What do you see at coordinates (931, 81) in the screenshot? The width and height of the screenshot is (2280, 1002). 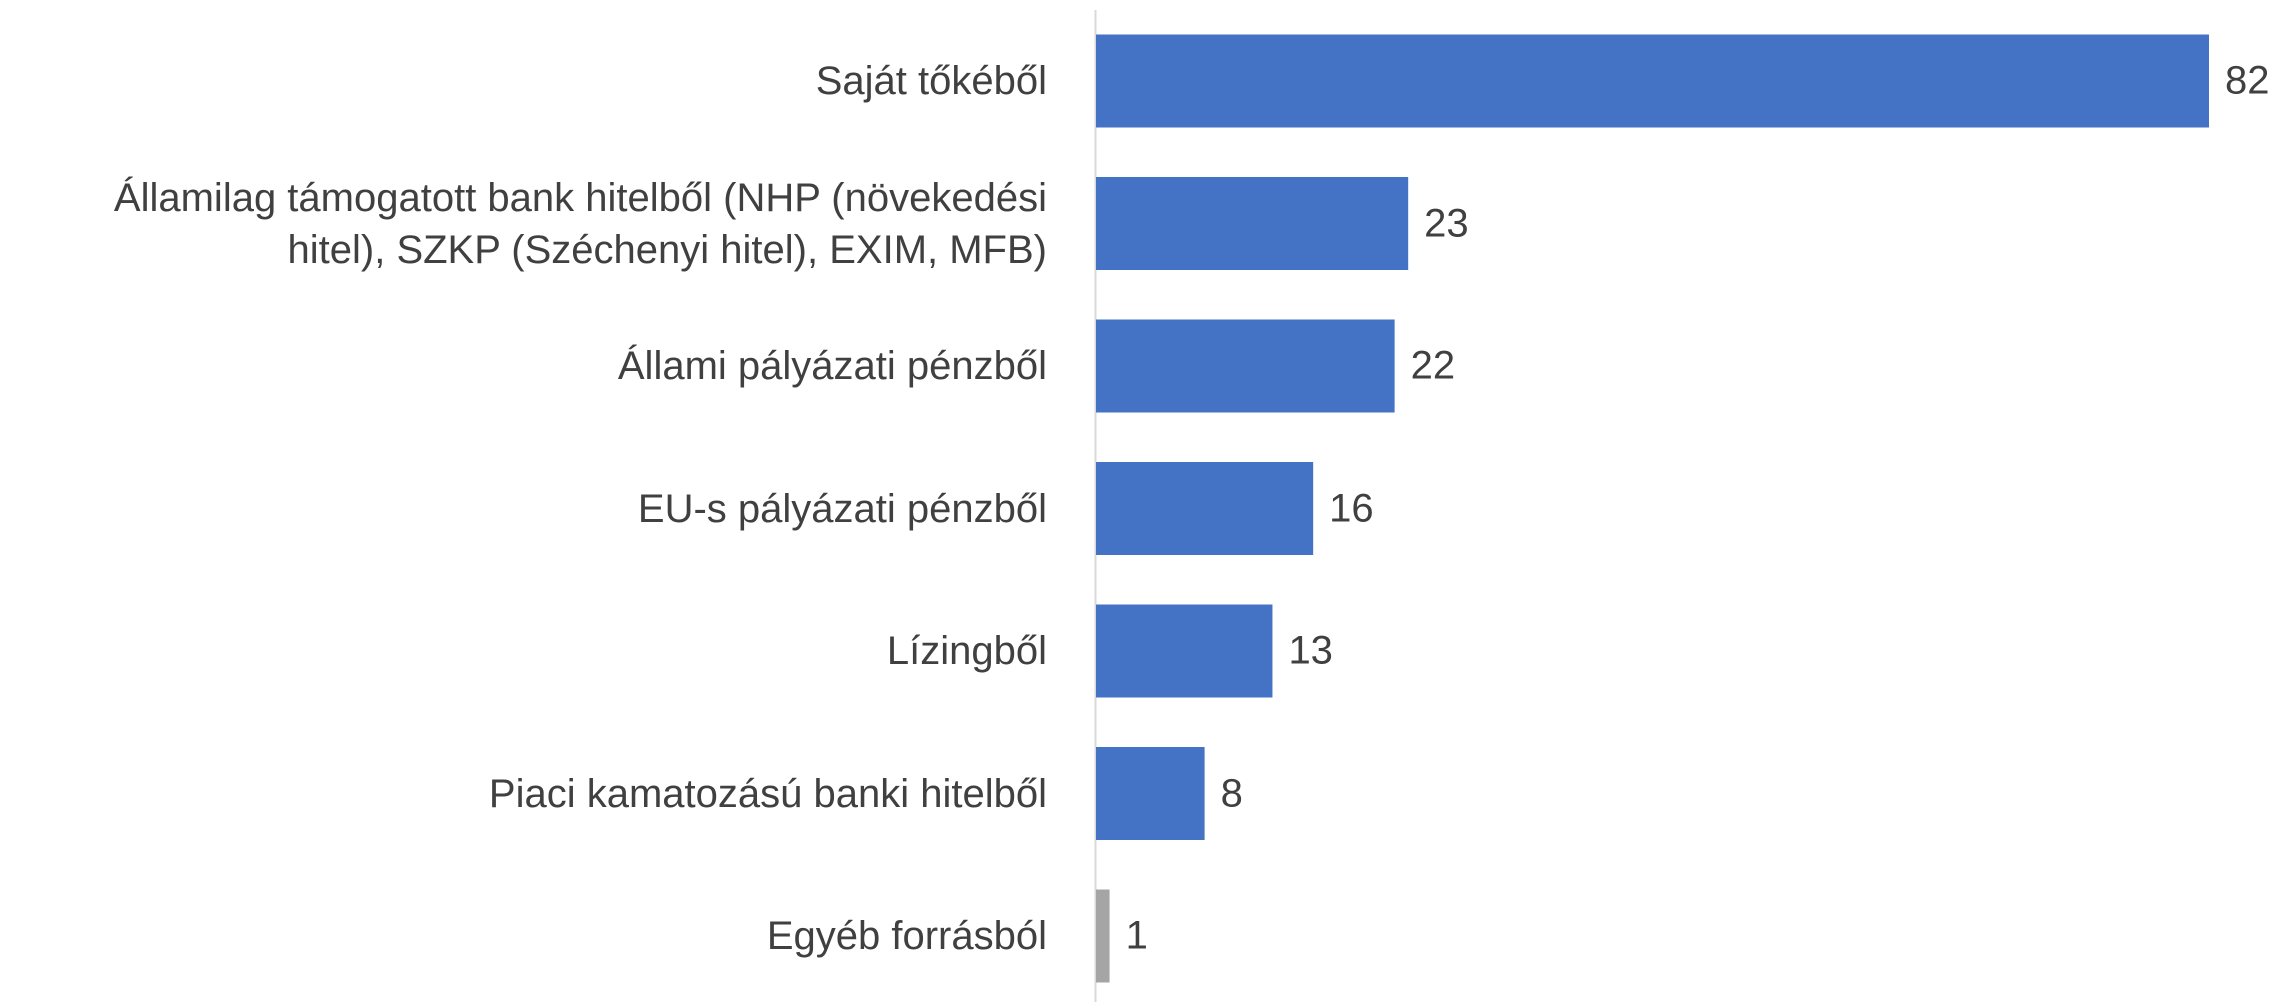 I see `category-label-text: Saját tőkéből` at bounding box center [931, 81].